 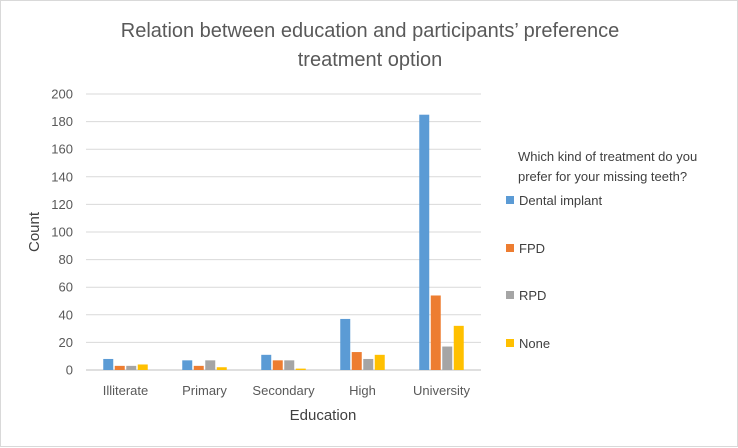 I want to click on y-tick-label: 60, so click(x=66, y=287).